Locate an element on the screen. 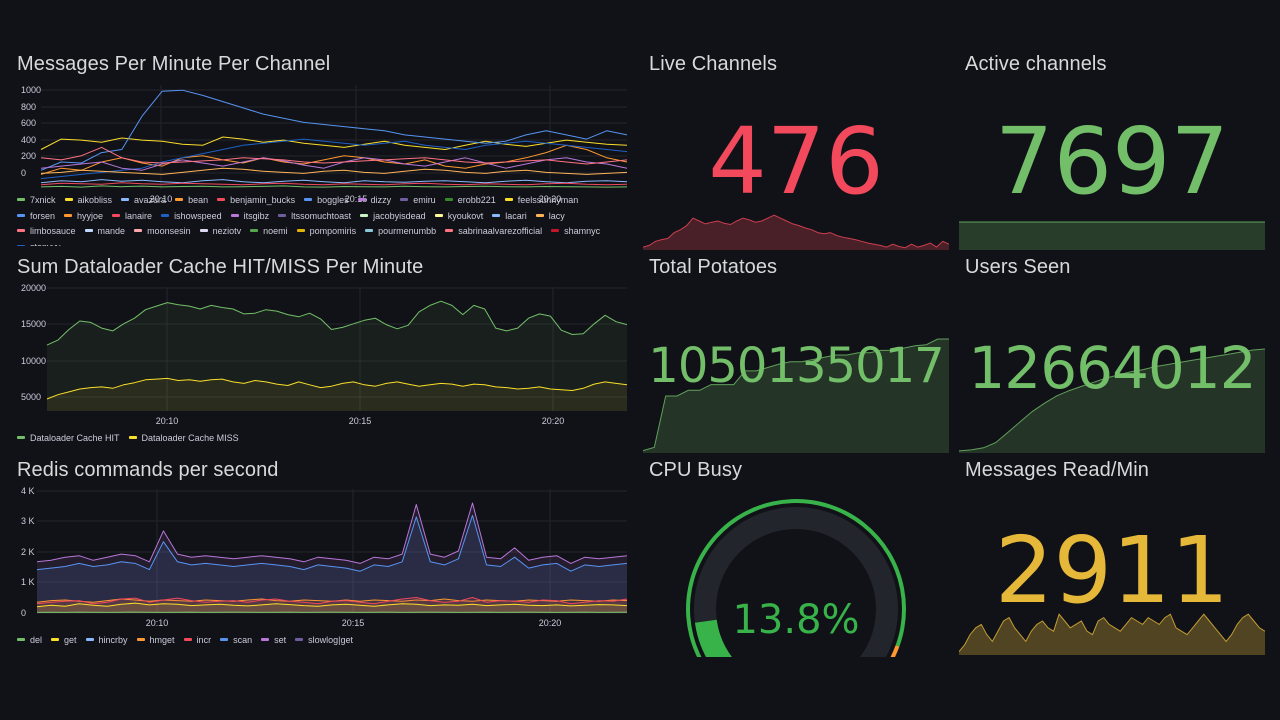 This screenshot has width=1280, height=720. legend-item: neziotv is located at coordinates (220, 232).